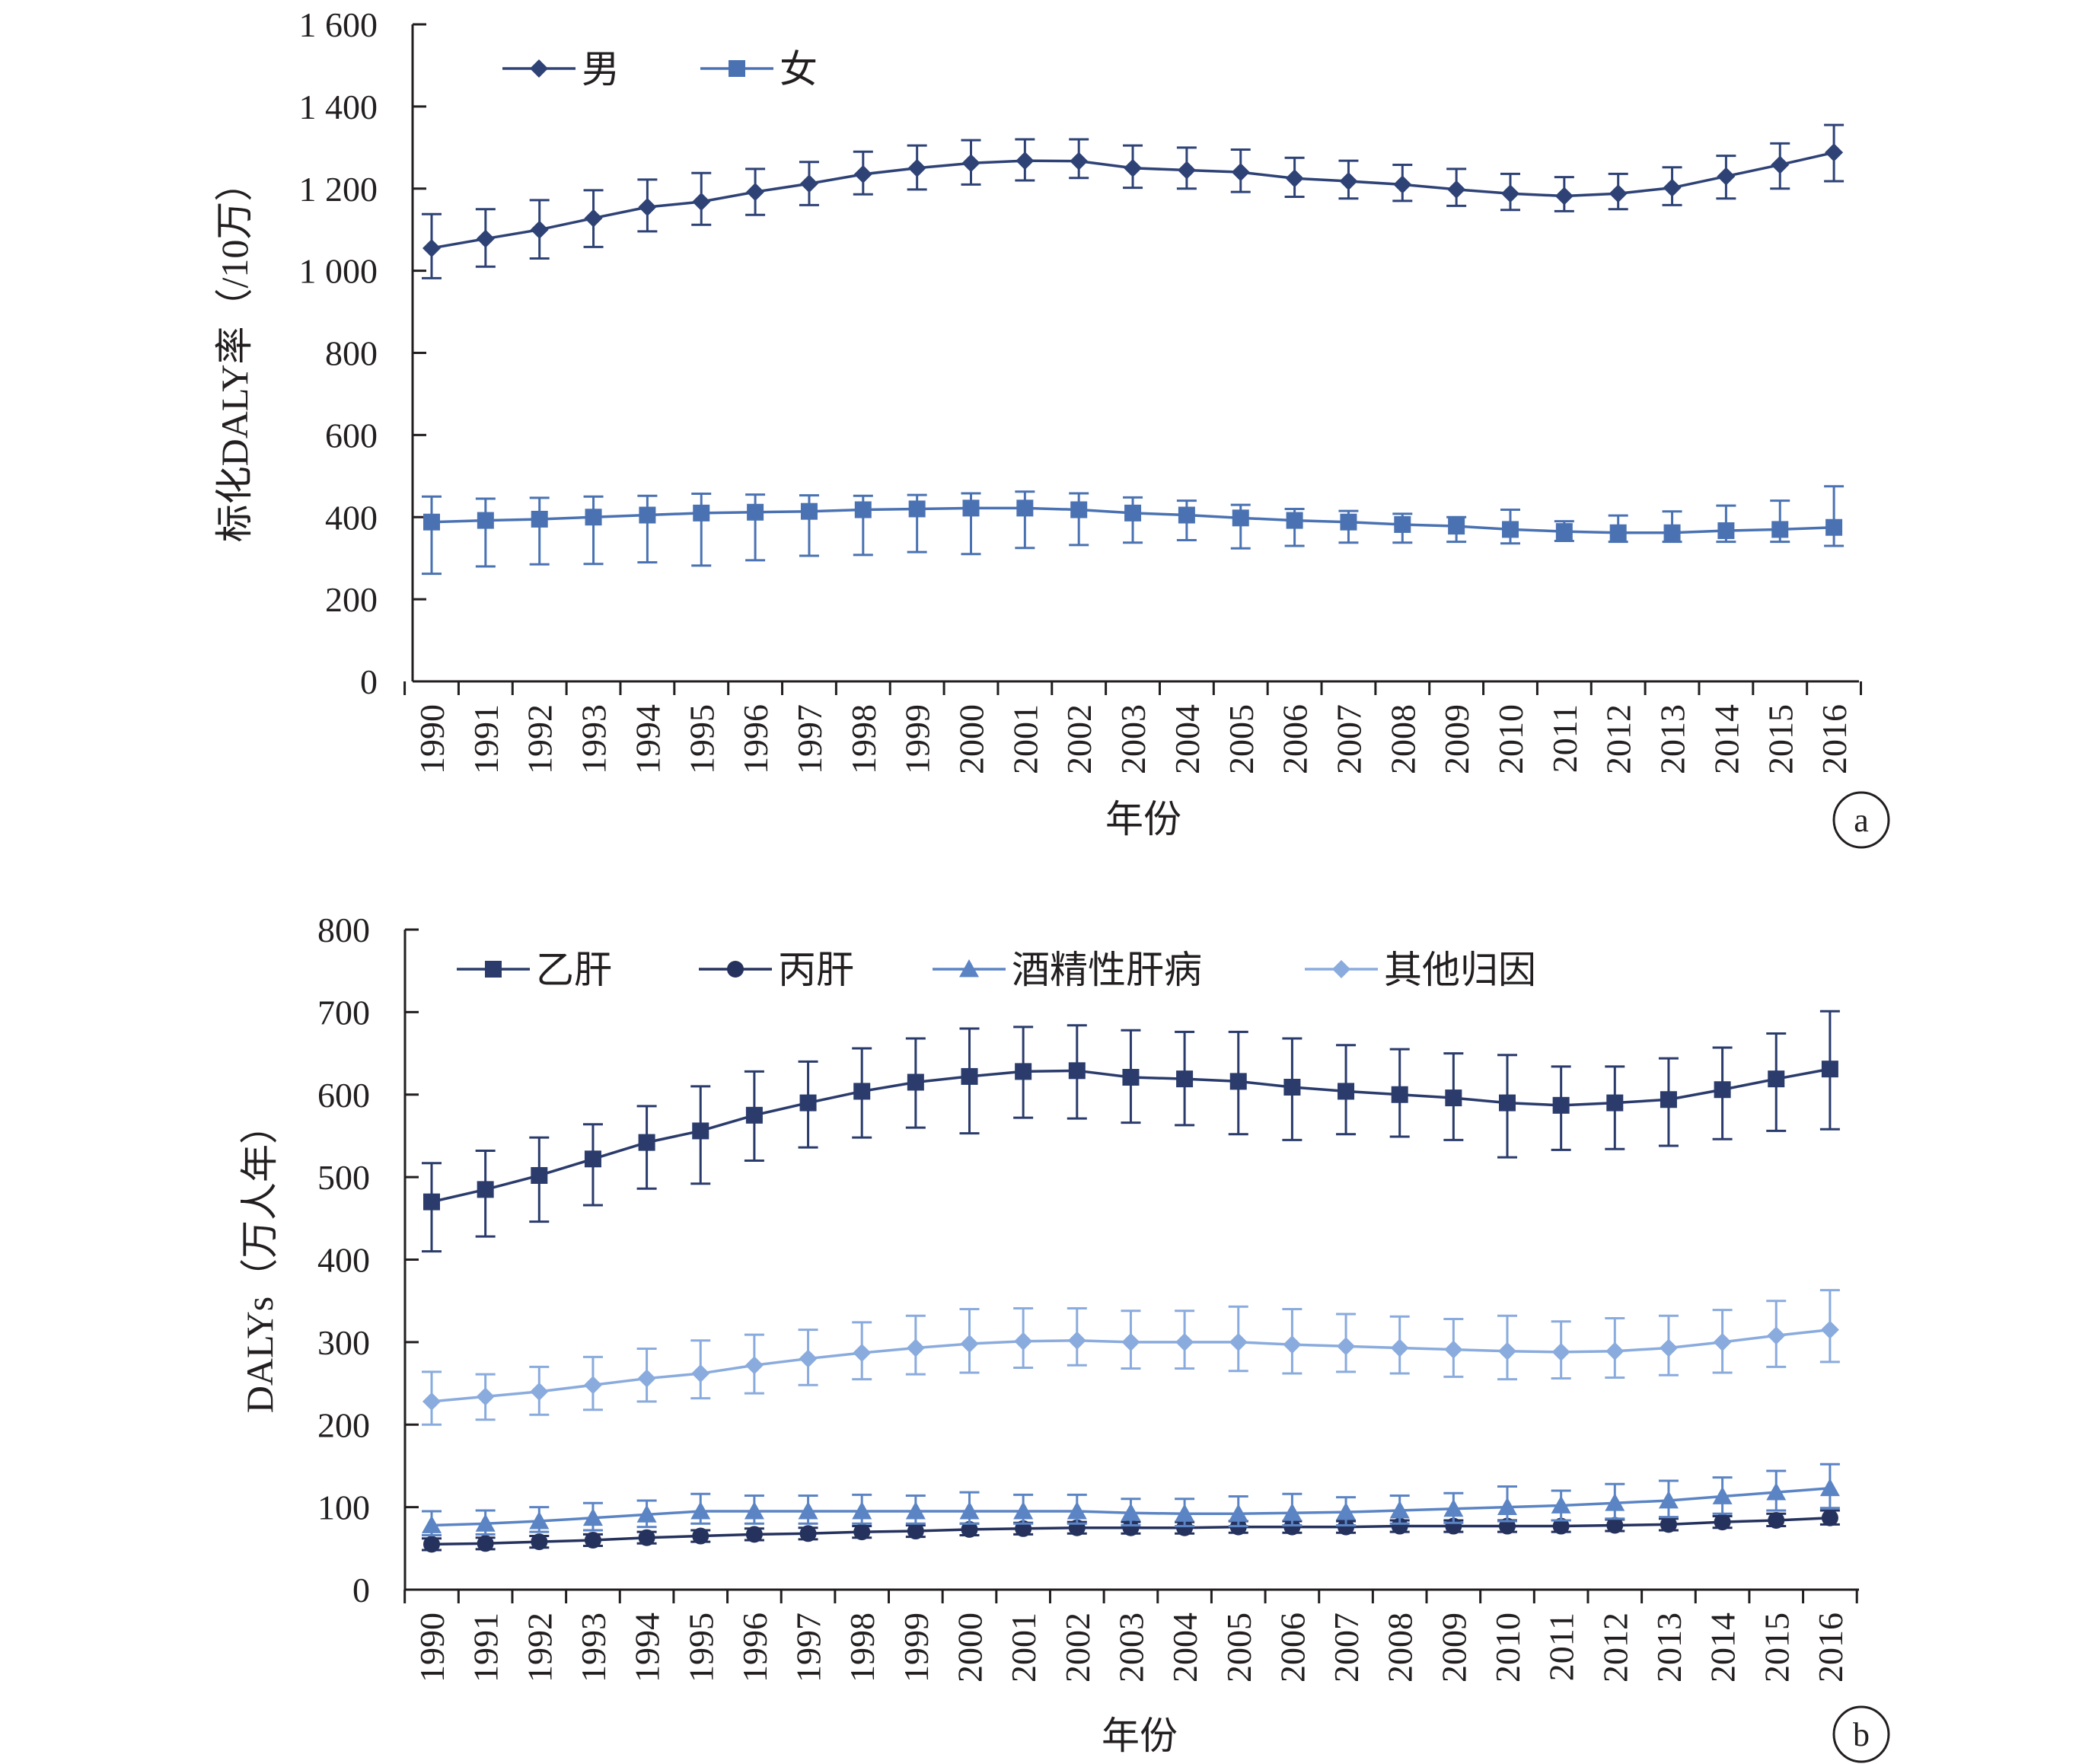 This screenshot has width=2098, height=1764. I want to click on y-tick-label: 600, so click(343, 1095).